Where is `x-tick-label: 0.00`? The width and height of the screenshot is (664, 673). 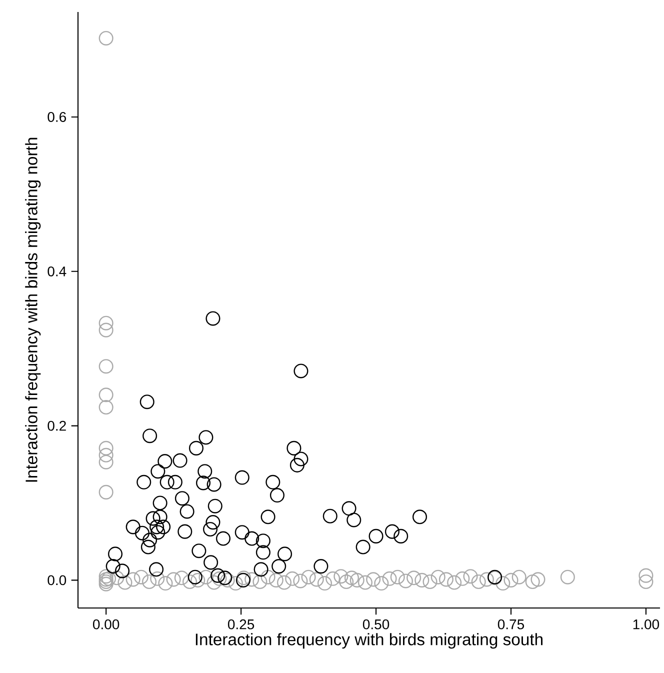 x-tick-label: 0.00 is located at coordinates (106, 624).